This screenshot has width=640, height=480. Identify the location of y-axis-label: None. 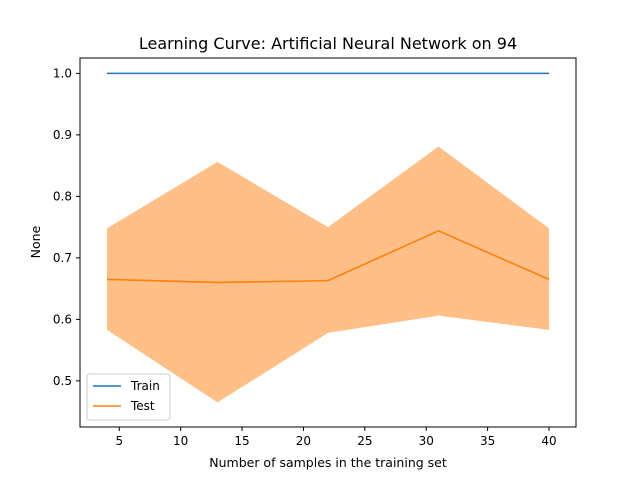
(35, 241).